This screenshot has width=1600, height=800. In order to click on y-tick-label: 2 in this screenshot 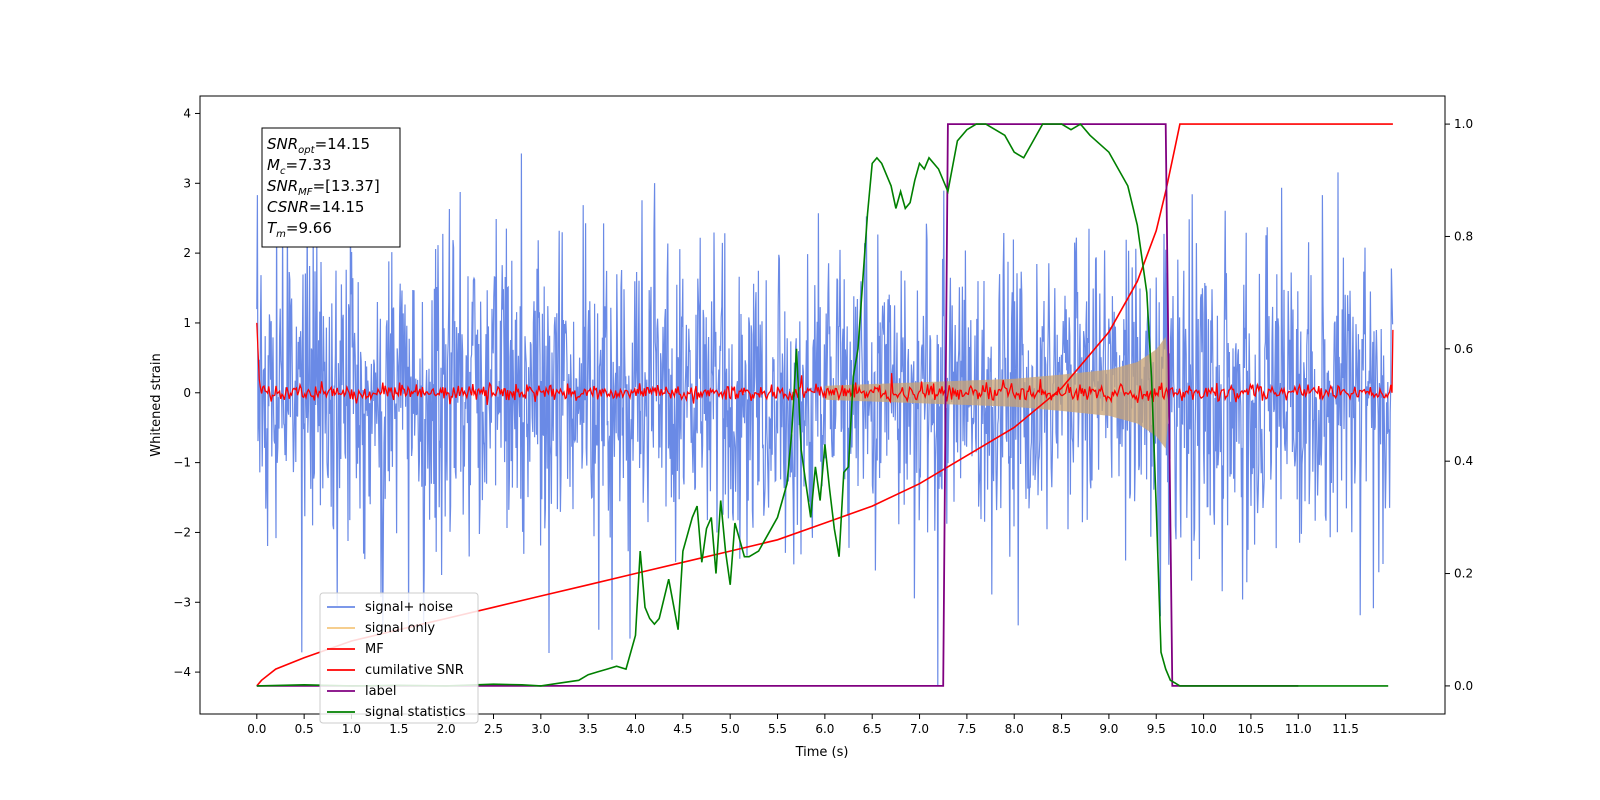, I will do `click(187, 253)`.